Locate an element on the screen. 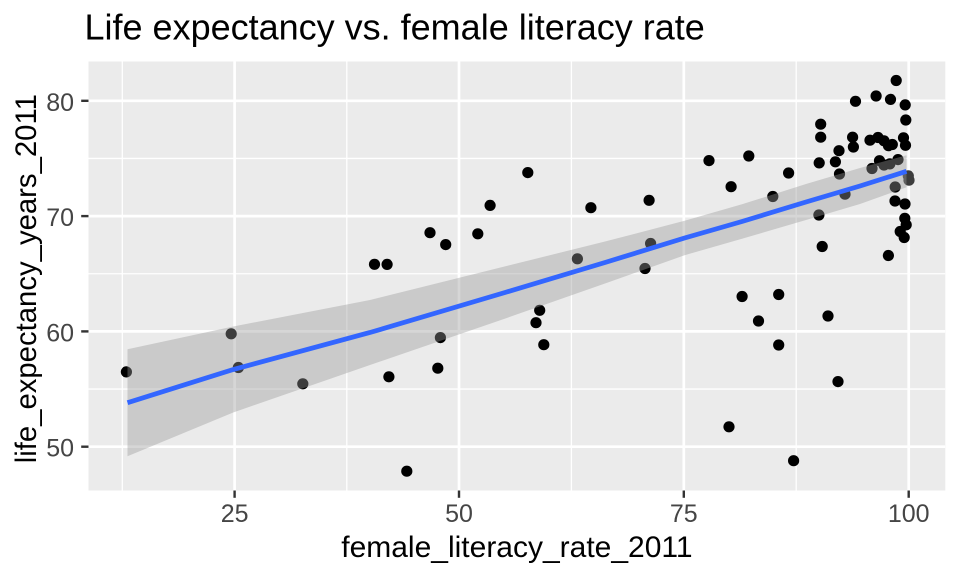 This screenshot has height=581, width=960. svg-text: 25 is located at coordinates (235, 514).